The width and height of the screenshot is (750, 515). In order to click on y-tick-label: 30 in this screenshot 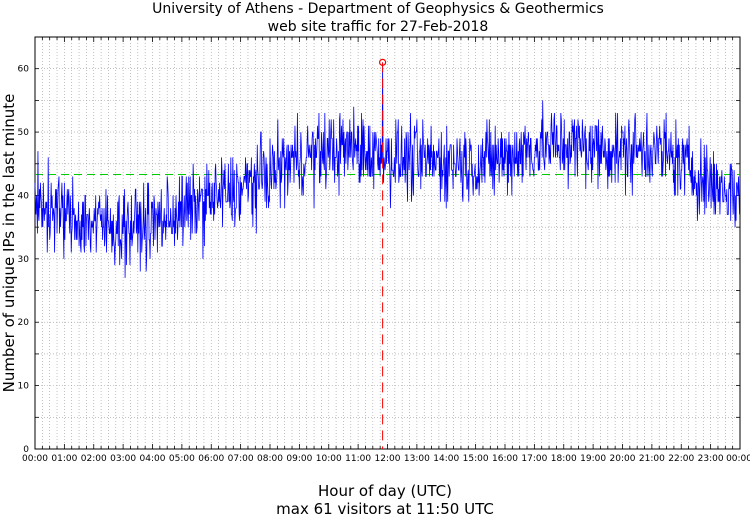, I will do `click(24, 260)`.